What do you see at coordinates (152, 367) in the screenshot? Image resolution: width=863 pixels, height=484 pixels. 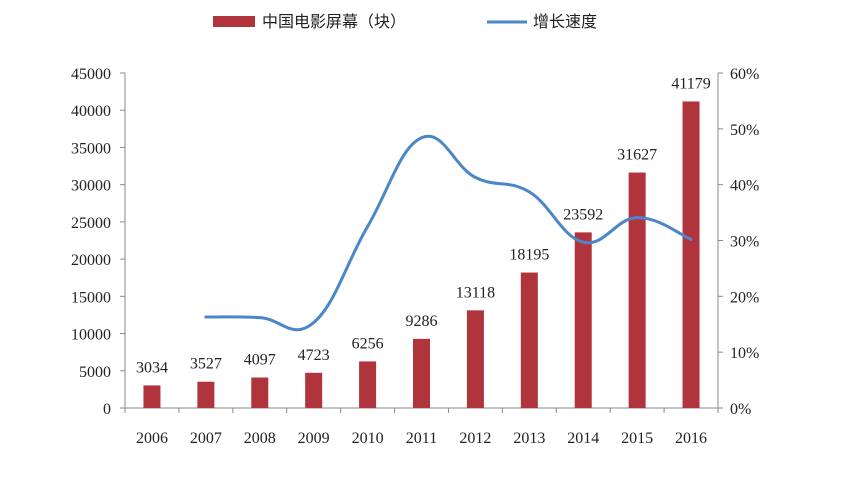 I see `bar-data-label: 3034` at bounding box center [152, 367].